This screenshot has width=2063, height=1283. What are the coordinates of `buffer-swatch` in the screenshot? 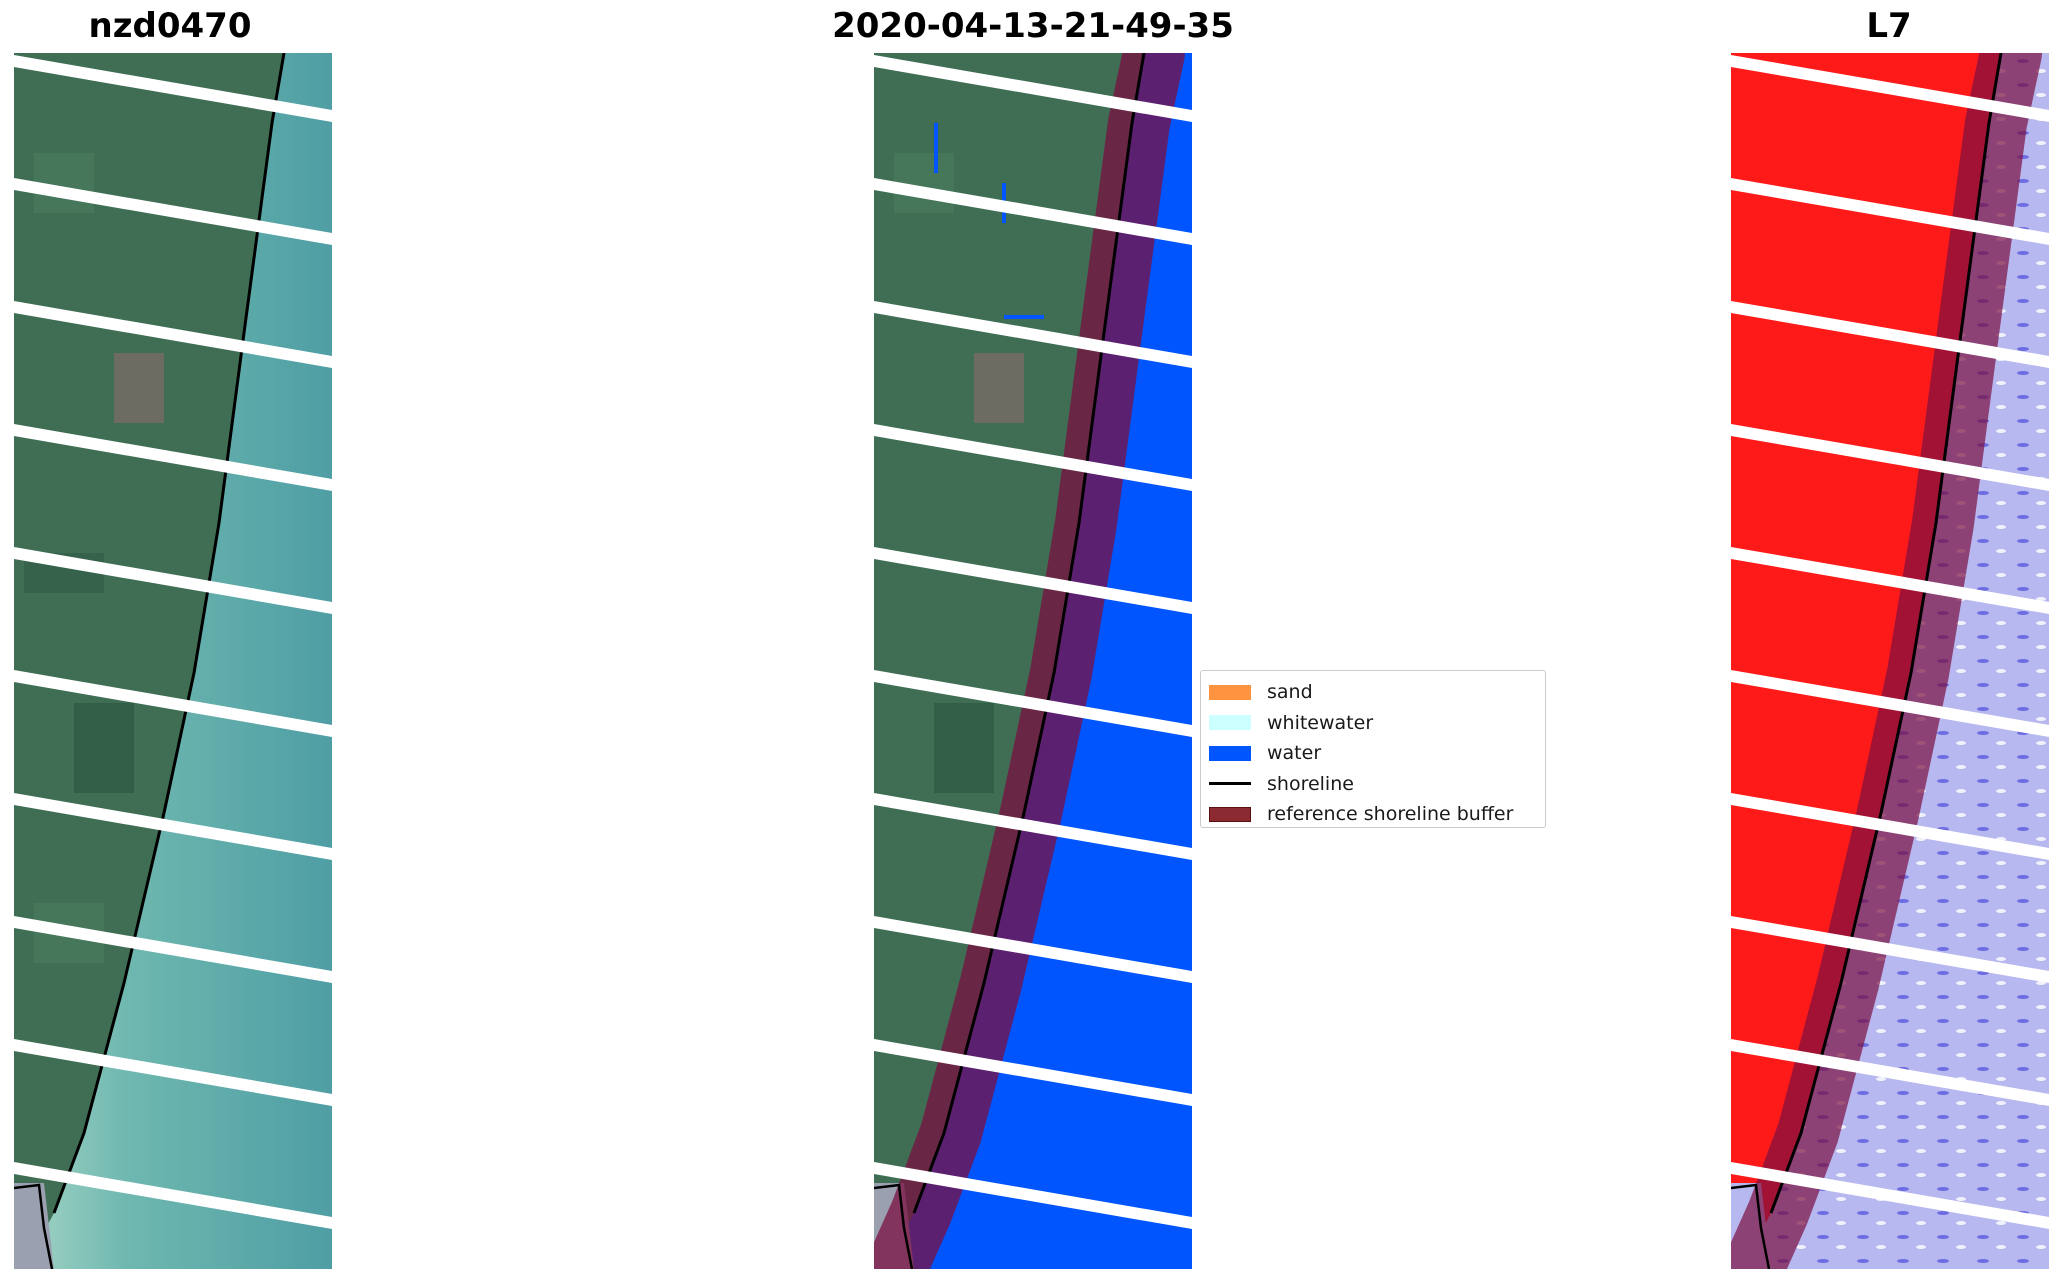 It's located at (1230, 814).